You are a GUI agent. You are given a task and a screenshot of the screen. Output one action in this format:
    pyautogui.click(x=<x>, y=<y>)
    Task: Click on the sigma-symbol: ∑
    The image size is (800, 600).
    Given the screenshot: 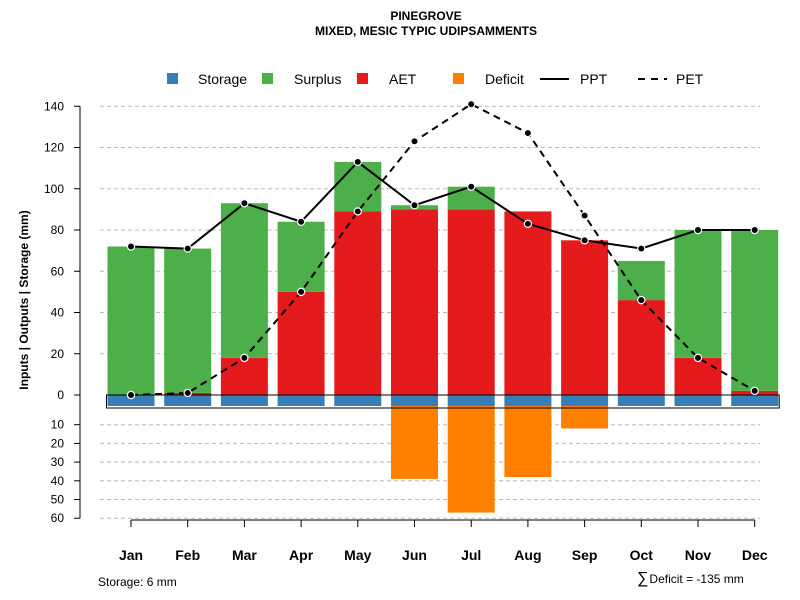 What is the action you would take?
    pyautogui.click(x=643, y=578)
    